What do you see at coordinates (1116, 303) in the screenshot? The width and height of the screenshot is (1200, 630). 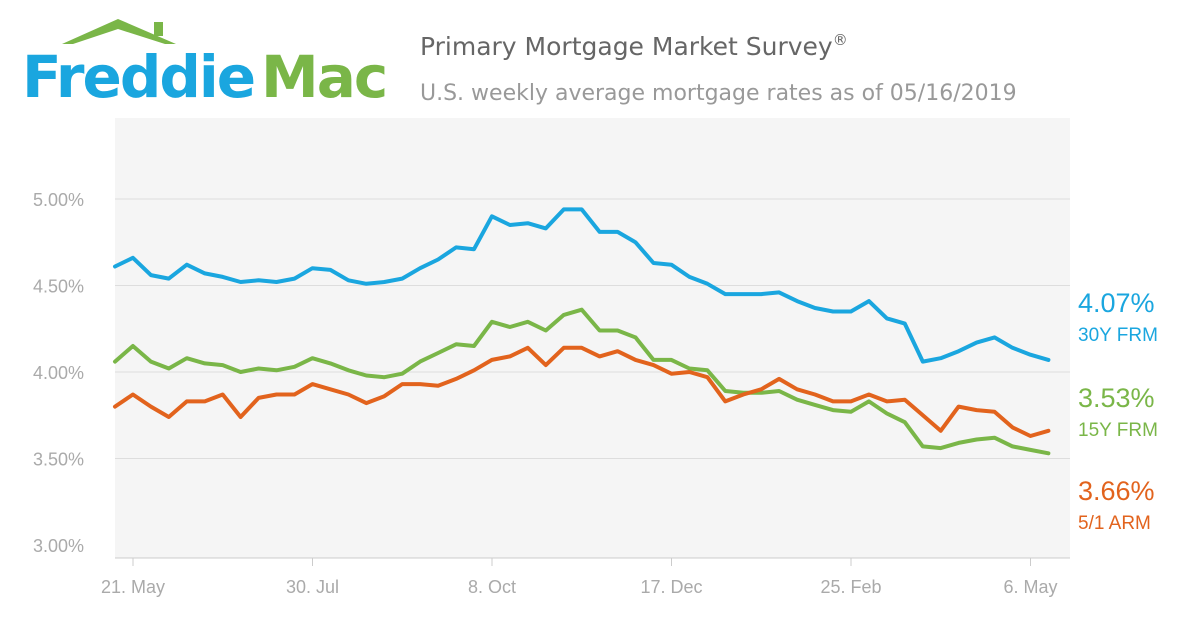 I see `legend-latest-value: 4.07%` at bounding box center [1116, 303].